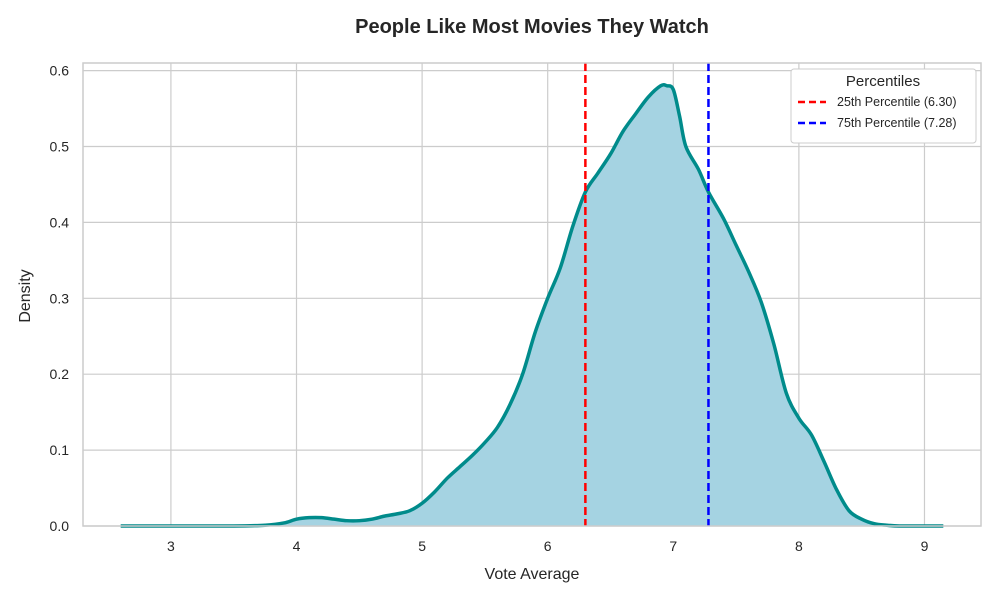  I want to click on y-tick-labels: 0.0 0.1 0.2 0.3 0.4 0.5 0.6, so click(60, 298).